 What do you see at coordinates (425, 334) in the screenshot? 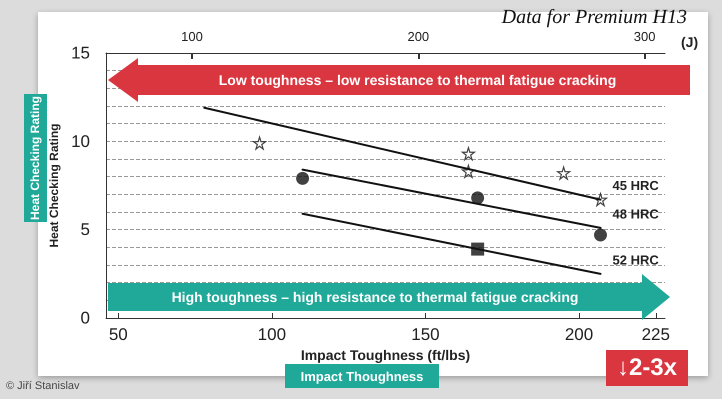
I see `x-tick-label: 150` at bounding box center [425, 334].